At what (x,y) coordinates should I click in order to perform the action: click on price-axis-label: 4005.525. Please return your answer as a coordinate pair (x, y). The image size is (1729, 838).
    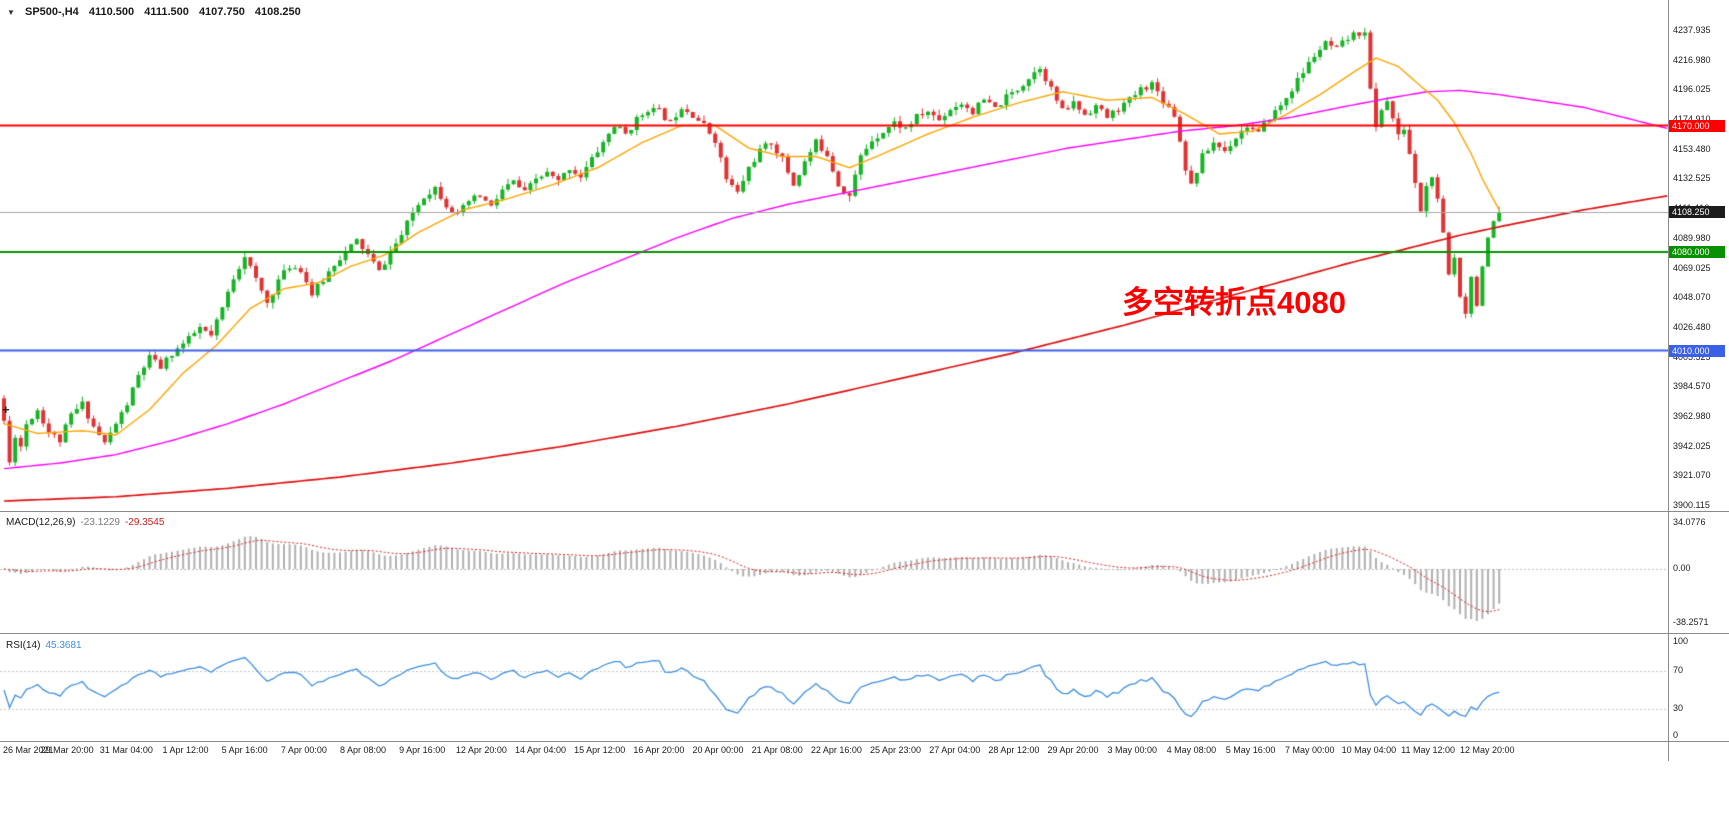
    Looking at the image, I should click on (1692, 356).